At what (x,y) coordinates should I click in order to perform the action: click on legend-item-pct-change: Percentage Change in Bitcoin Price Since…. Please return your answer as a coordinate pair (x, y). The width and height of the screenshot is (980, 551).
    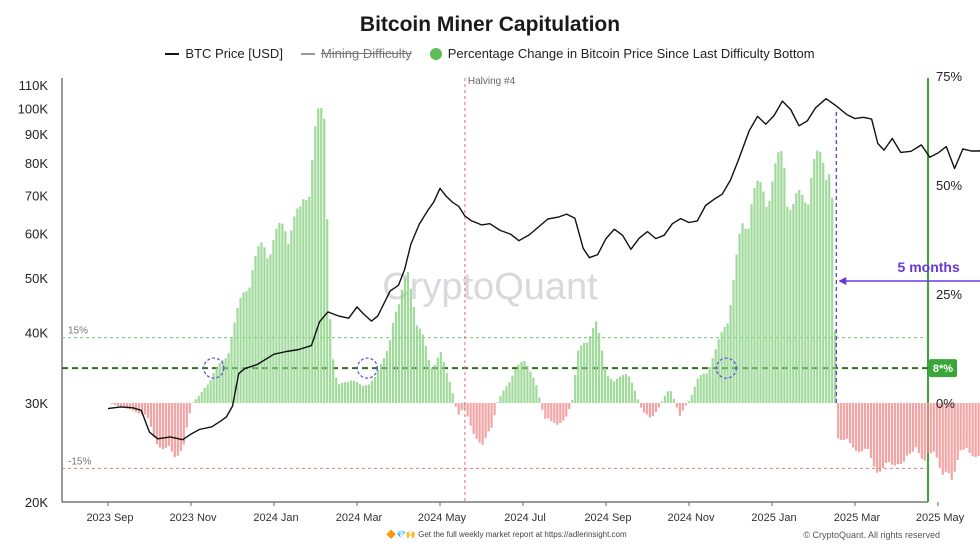
    Looking at the image, I should click on (622, 53).